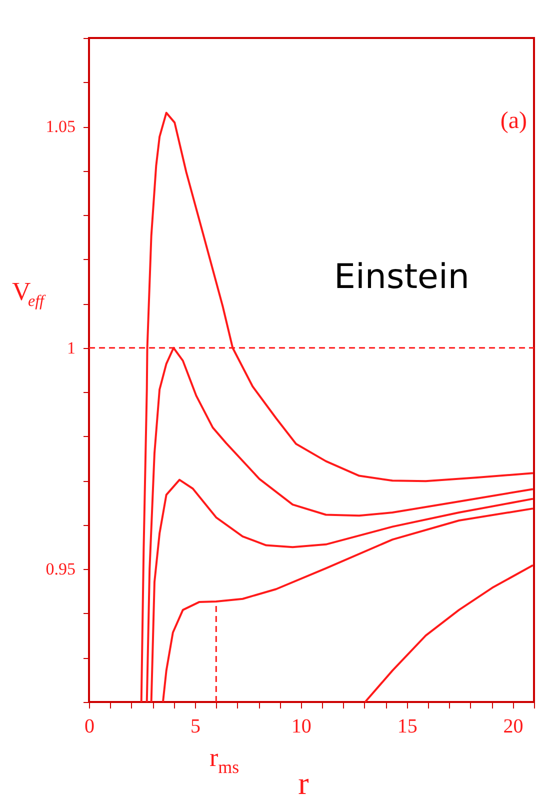 The image size is (556, 806). Describe the element at coordinates (304, 783) in the screenshot. I see `x-axis-title: r` at that location.